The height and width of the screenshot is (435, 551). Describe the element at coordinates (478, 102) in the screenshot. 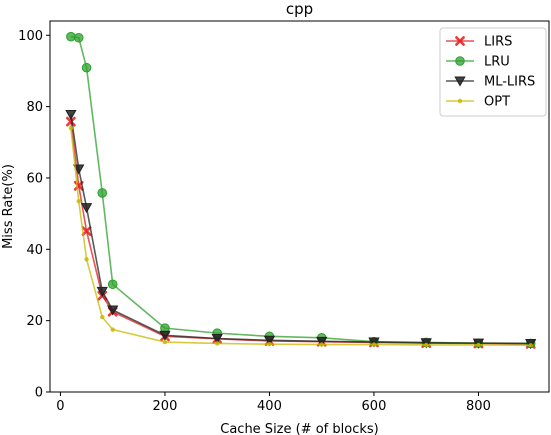

I see `legend-item-opt: OPT` at that location.